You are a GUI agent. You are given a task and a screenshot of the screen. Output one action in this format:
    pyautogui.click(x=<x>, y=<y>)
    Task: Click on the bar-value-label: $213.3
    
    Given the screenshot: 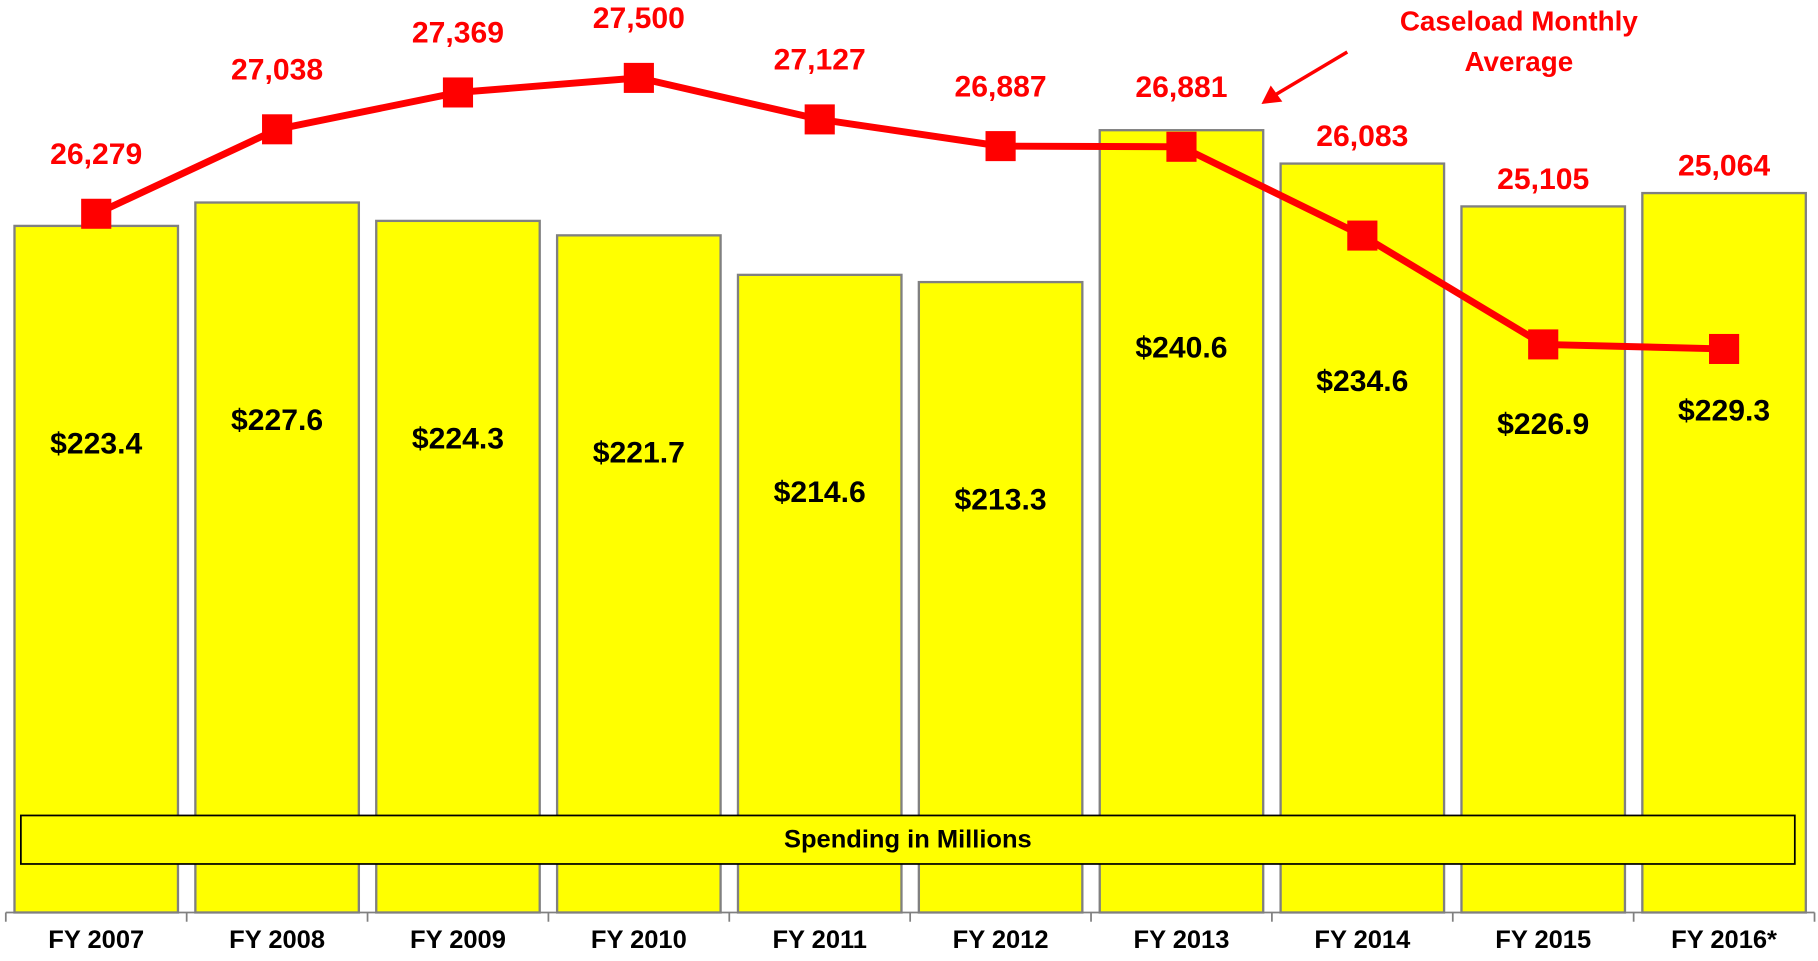 What is the action you would take?
    pyautogui.click(x=1001, y=500)
    